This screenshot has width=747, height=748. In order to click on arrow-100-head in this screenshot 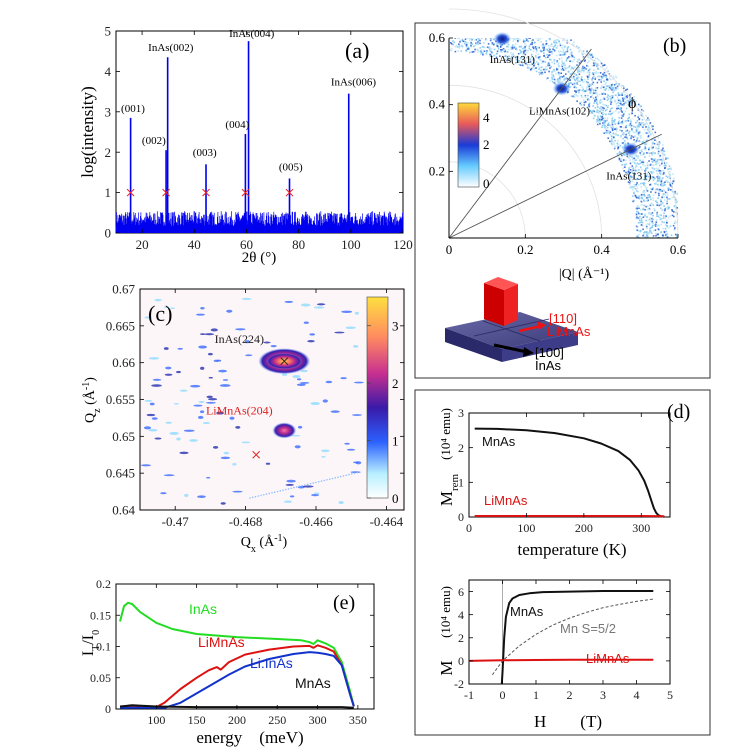, I will do `click(528, 352)`.